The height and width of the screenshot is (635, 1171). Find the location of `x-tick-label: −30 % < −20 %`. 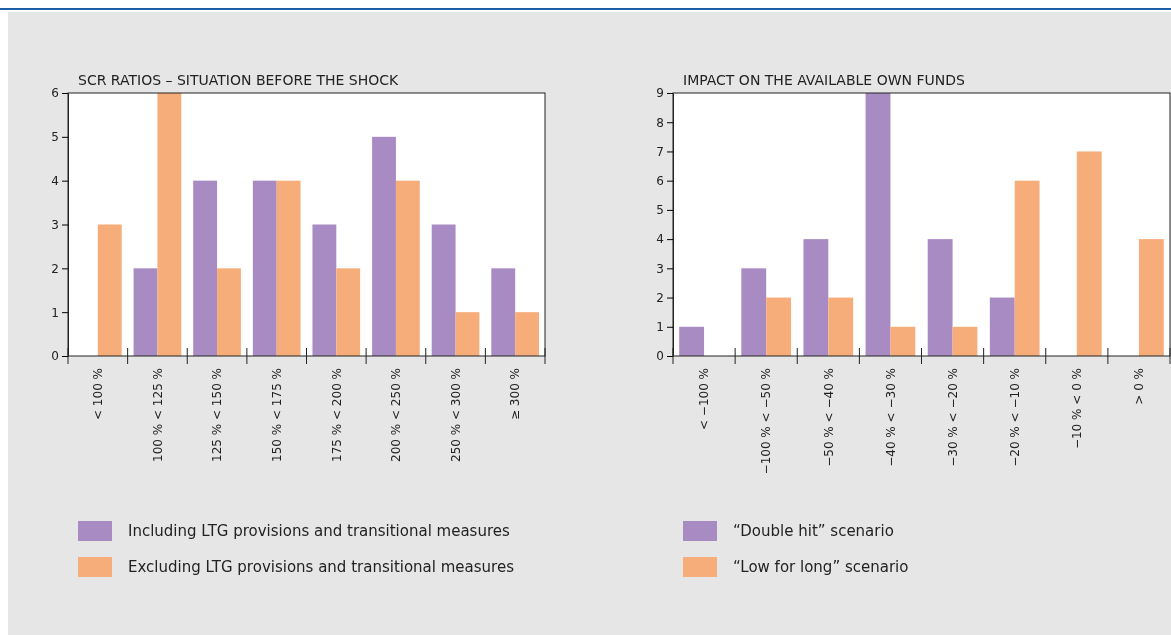

x-tick-label: −30 % < −20 % is located at coordinates (952, 417).